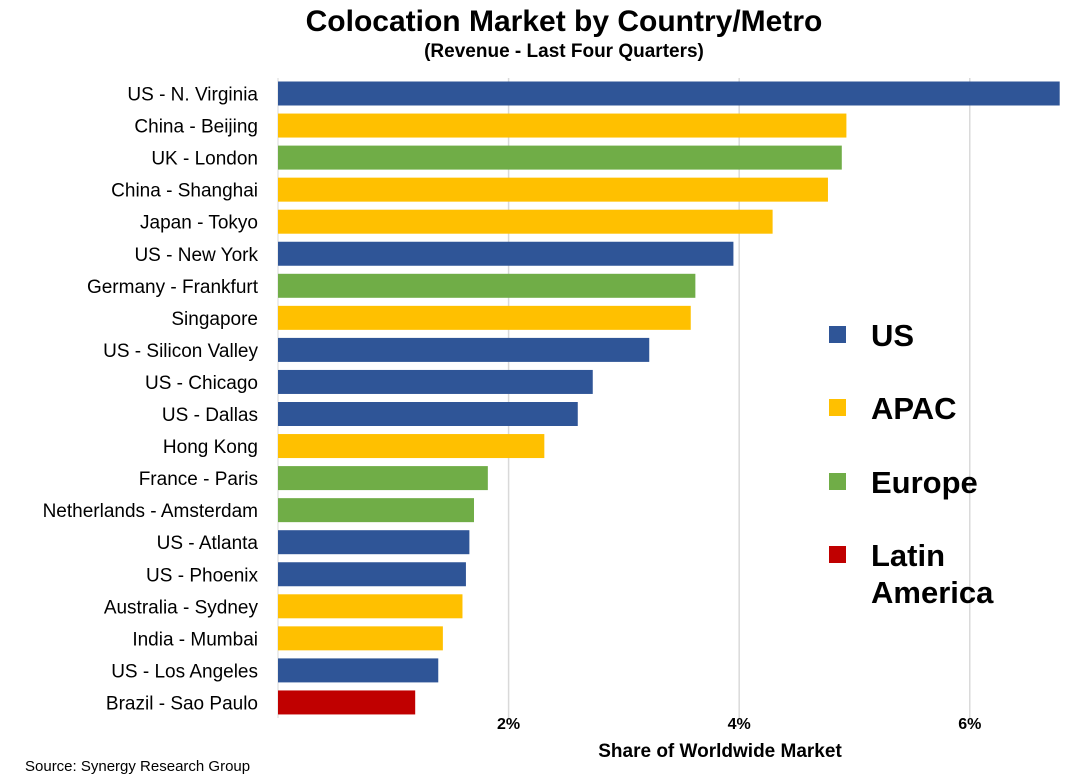 Image resolution: width=1069 pixels, height=778 pixels. Describe the element at coordinates (508, 724) in the screenshot. I see `x-tick-label: 2%` at that location.